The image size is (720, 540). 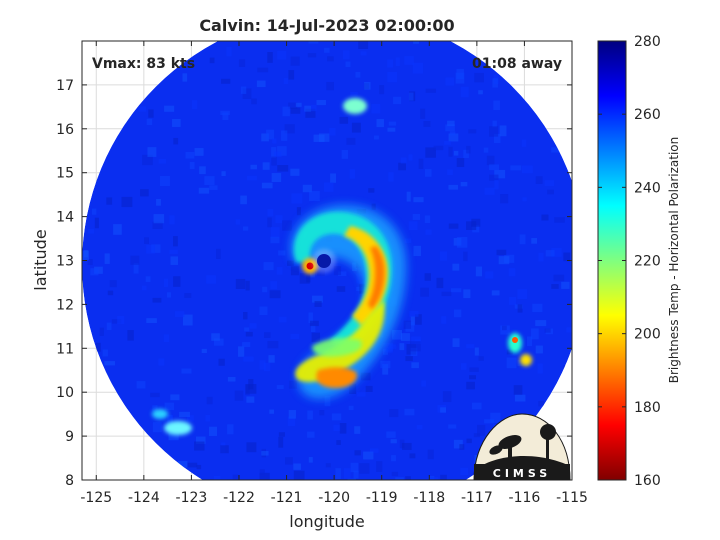 What do you see at coordinates (65, 262) in the screenshot?
I see `y-tick-label: 13` at bounding box center [65, 262].